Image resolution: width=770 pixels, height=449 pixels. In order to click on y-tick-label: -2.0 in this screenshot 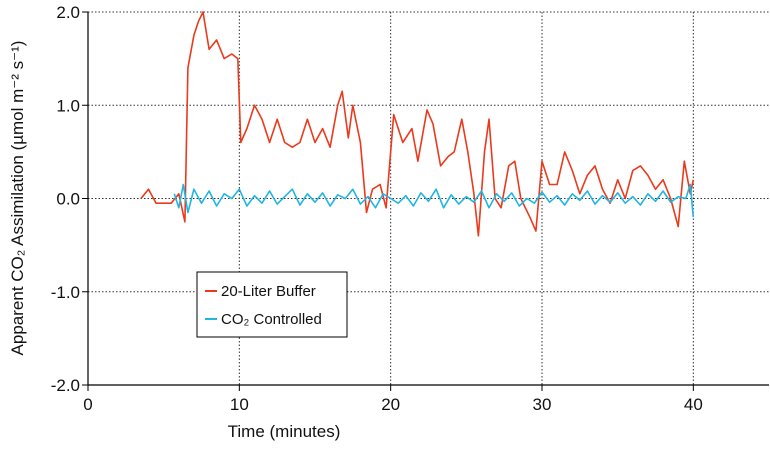, I will do `click(65, 385)`.